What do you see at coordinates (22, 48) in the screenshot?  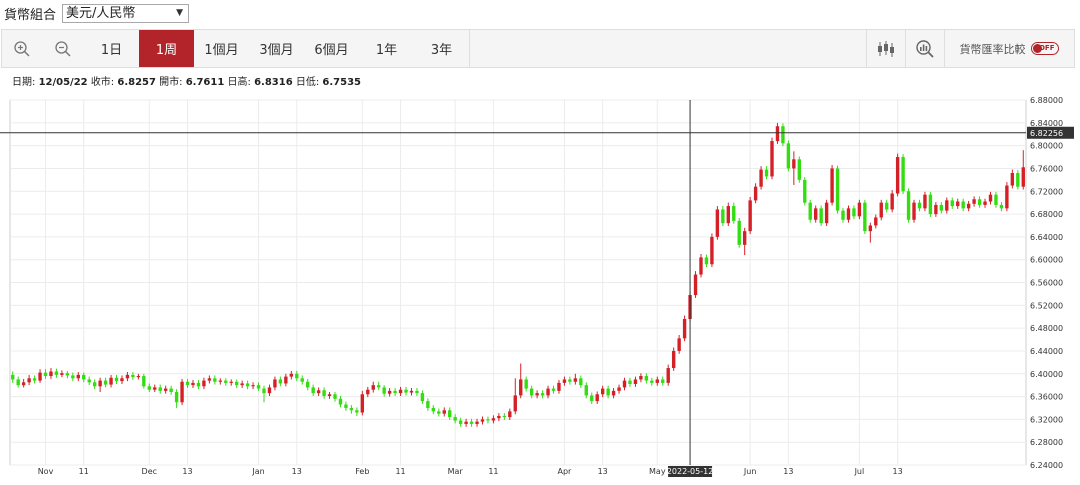 I see `zoom-in-button` at bounding box center [22, 48].